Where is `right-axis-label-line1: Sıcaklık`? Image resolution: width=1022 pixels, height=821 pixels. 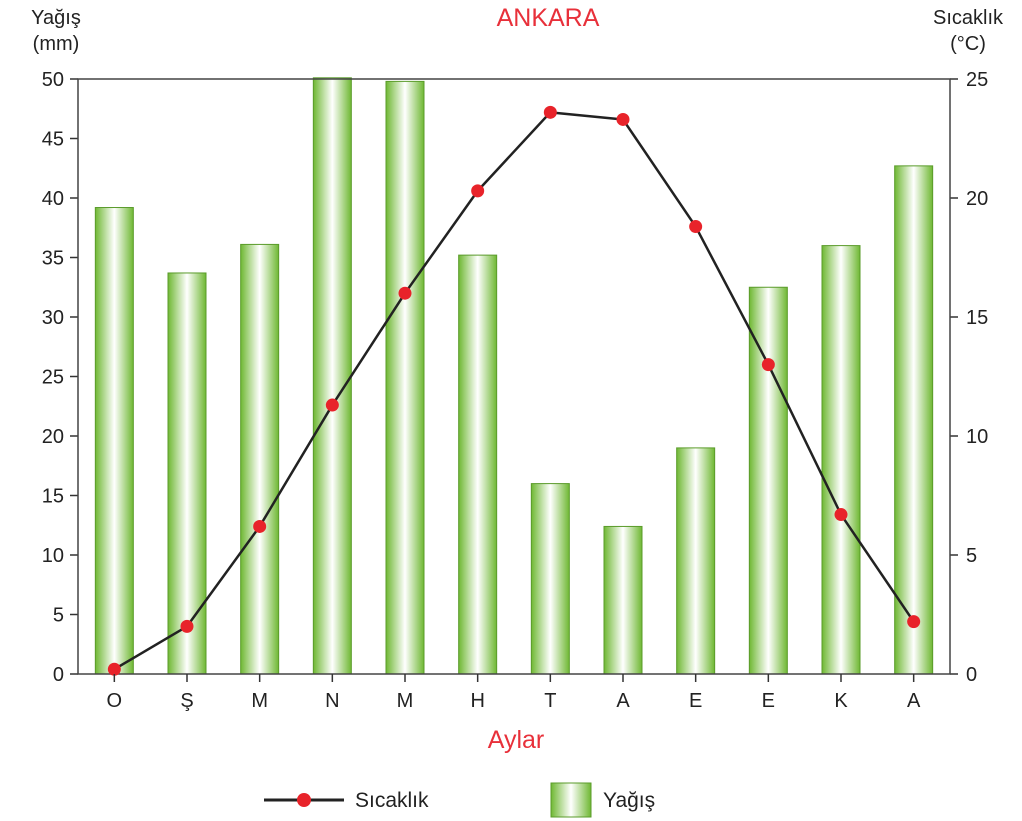
right-axis-label-line1: Sıcaklık is located at coordinates (968, 18).